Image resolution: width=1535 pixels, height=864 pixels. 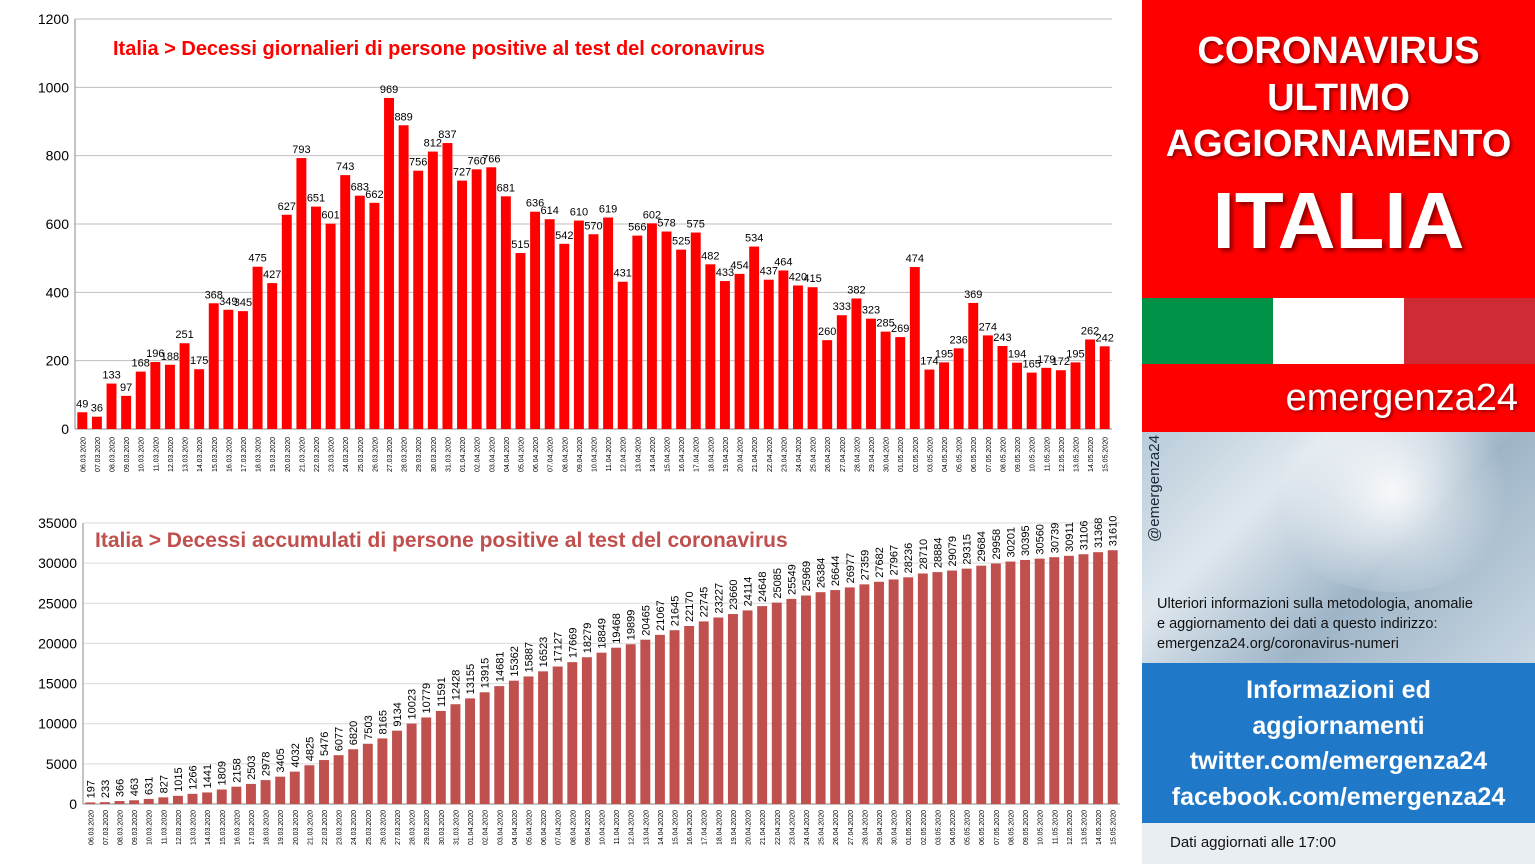 What do you see at coordinates (427, 827) in the screenshot?
I see `x-tick-label: 29.03.2020` at bounding box center [427, 827].